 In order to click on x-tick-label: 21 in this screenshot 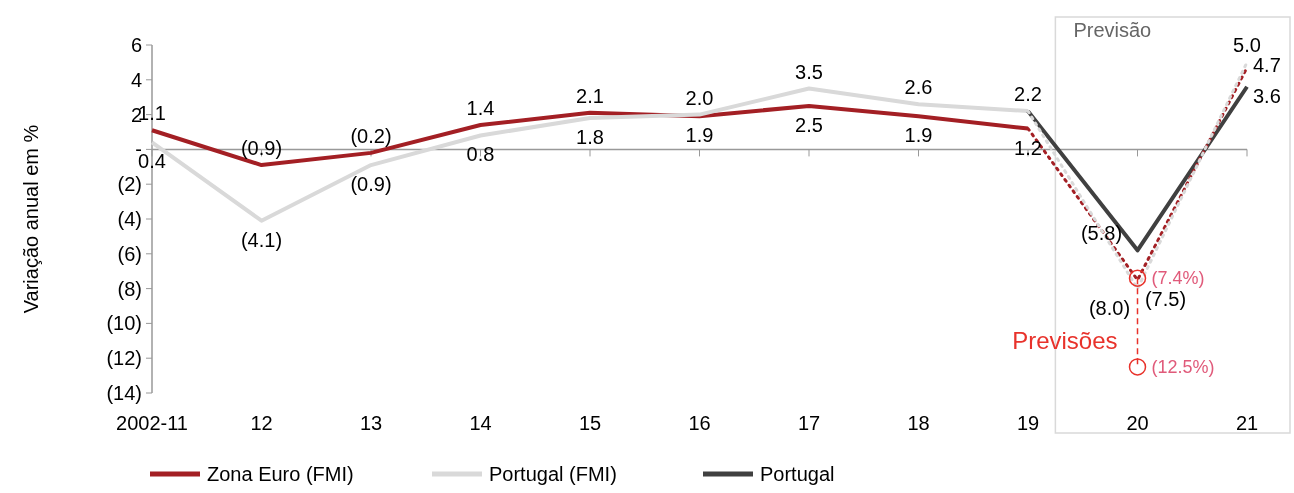, I will do `click(1247, 423)`.